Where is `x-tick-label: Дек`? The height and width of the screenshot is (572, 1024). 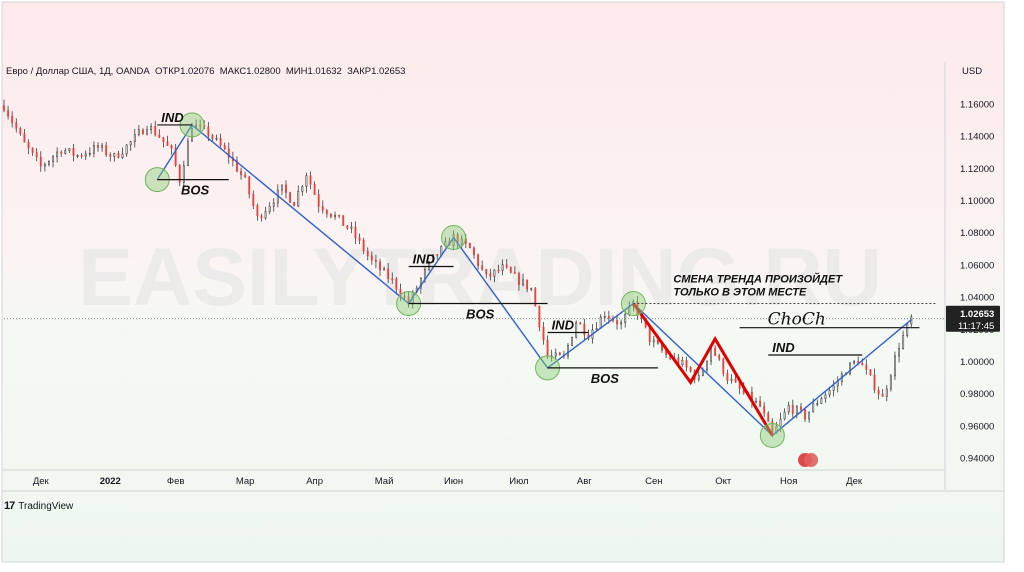
x-tick-label: Дек is located at coordinates (41, 481).